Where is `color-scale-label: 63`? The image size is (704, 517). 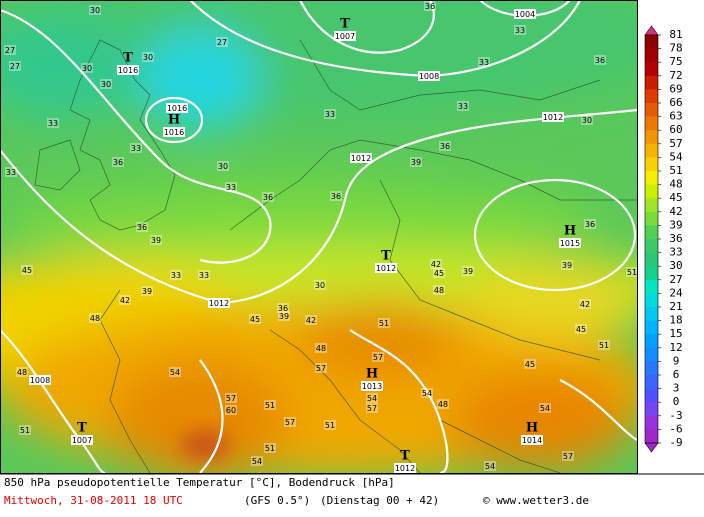 color-scale-label: 63 is located at coordinates (675, 116).